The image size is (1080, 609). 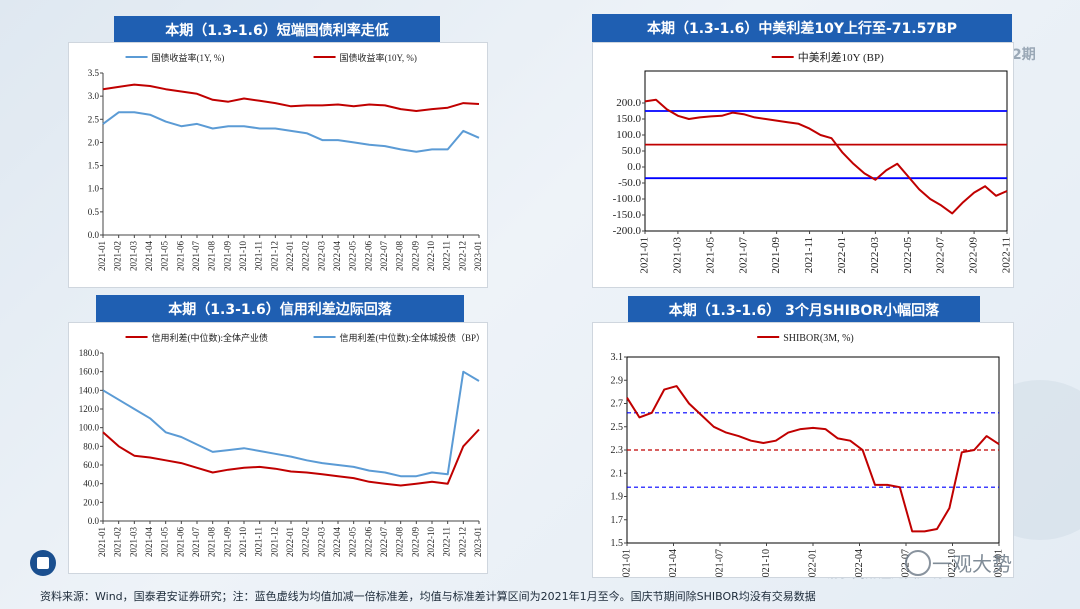 What do you see at coordinates (91, 484) in the screenshot?
I see `y-tick-label: 40.0` at bounding box center [91, 484].